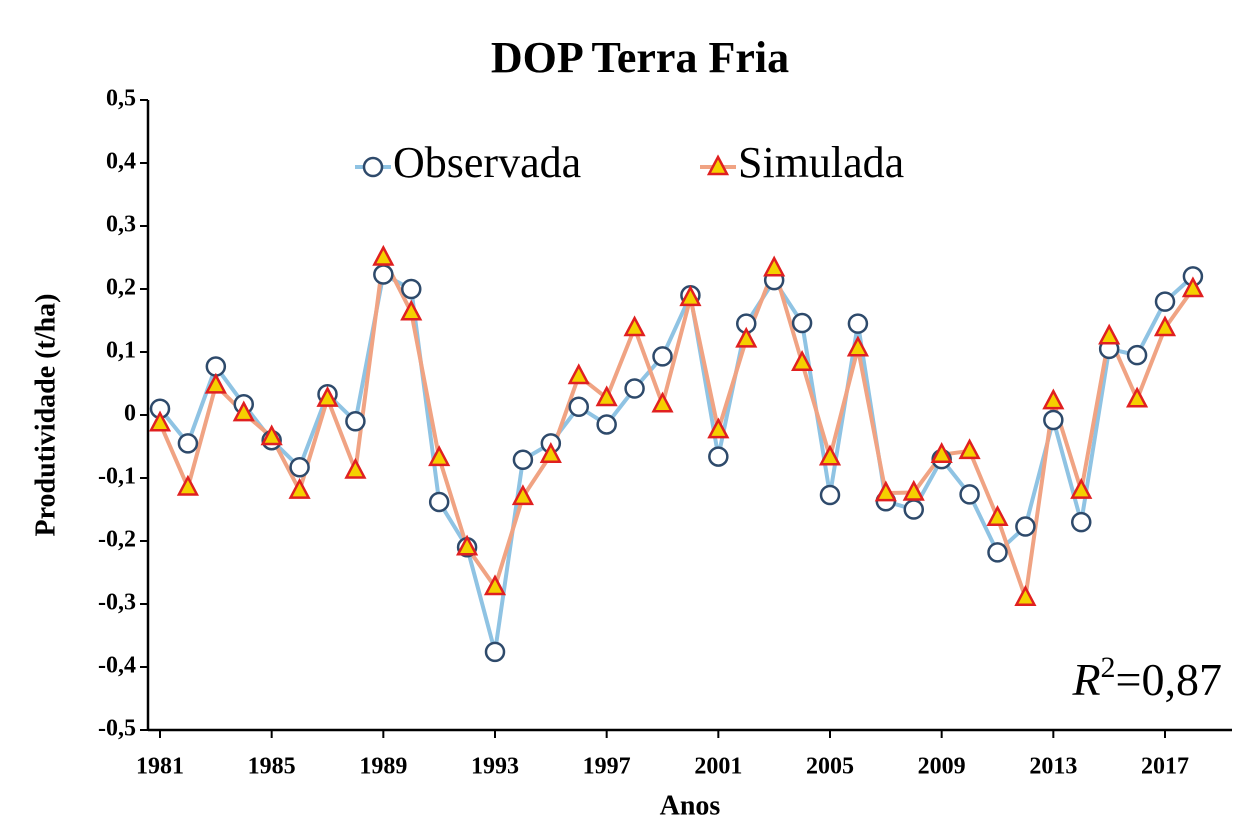  Describe the element at coordinates (718, 767) in the screenshot. I see `x-tick-label: 2001` at that location.